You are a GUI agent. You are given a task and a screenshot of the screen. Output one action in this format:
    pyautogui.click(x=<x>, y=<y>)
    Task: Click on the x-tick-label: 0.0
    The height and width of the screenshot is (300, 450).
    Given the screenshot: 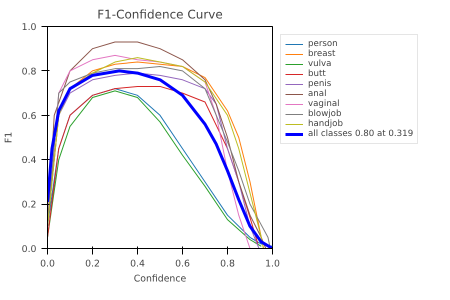 What is the action you would take?
    pyautogui.click(x=47, y=264)
    